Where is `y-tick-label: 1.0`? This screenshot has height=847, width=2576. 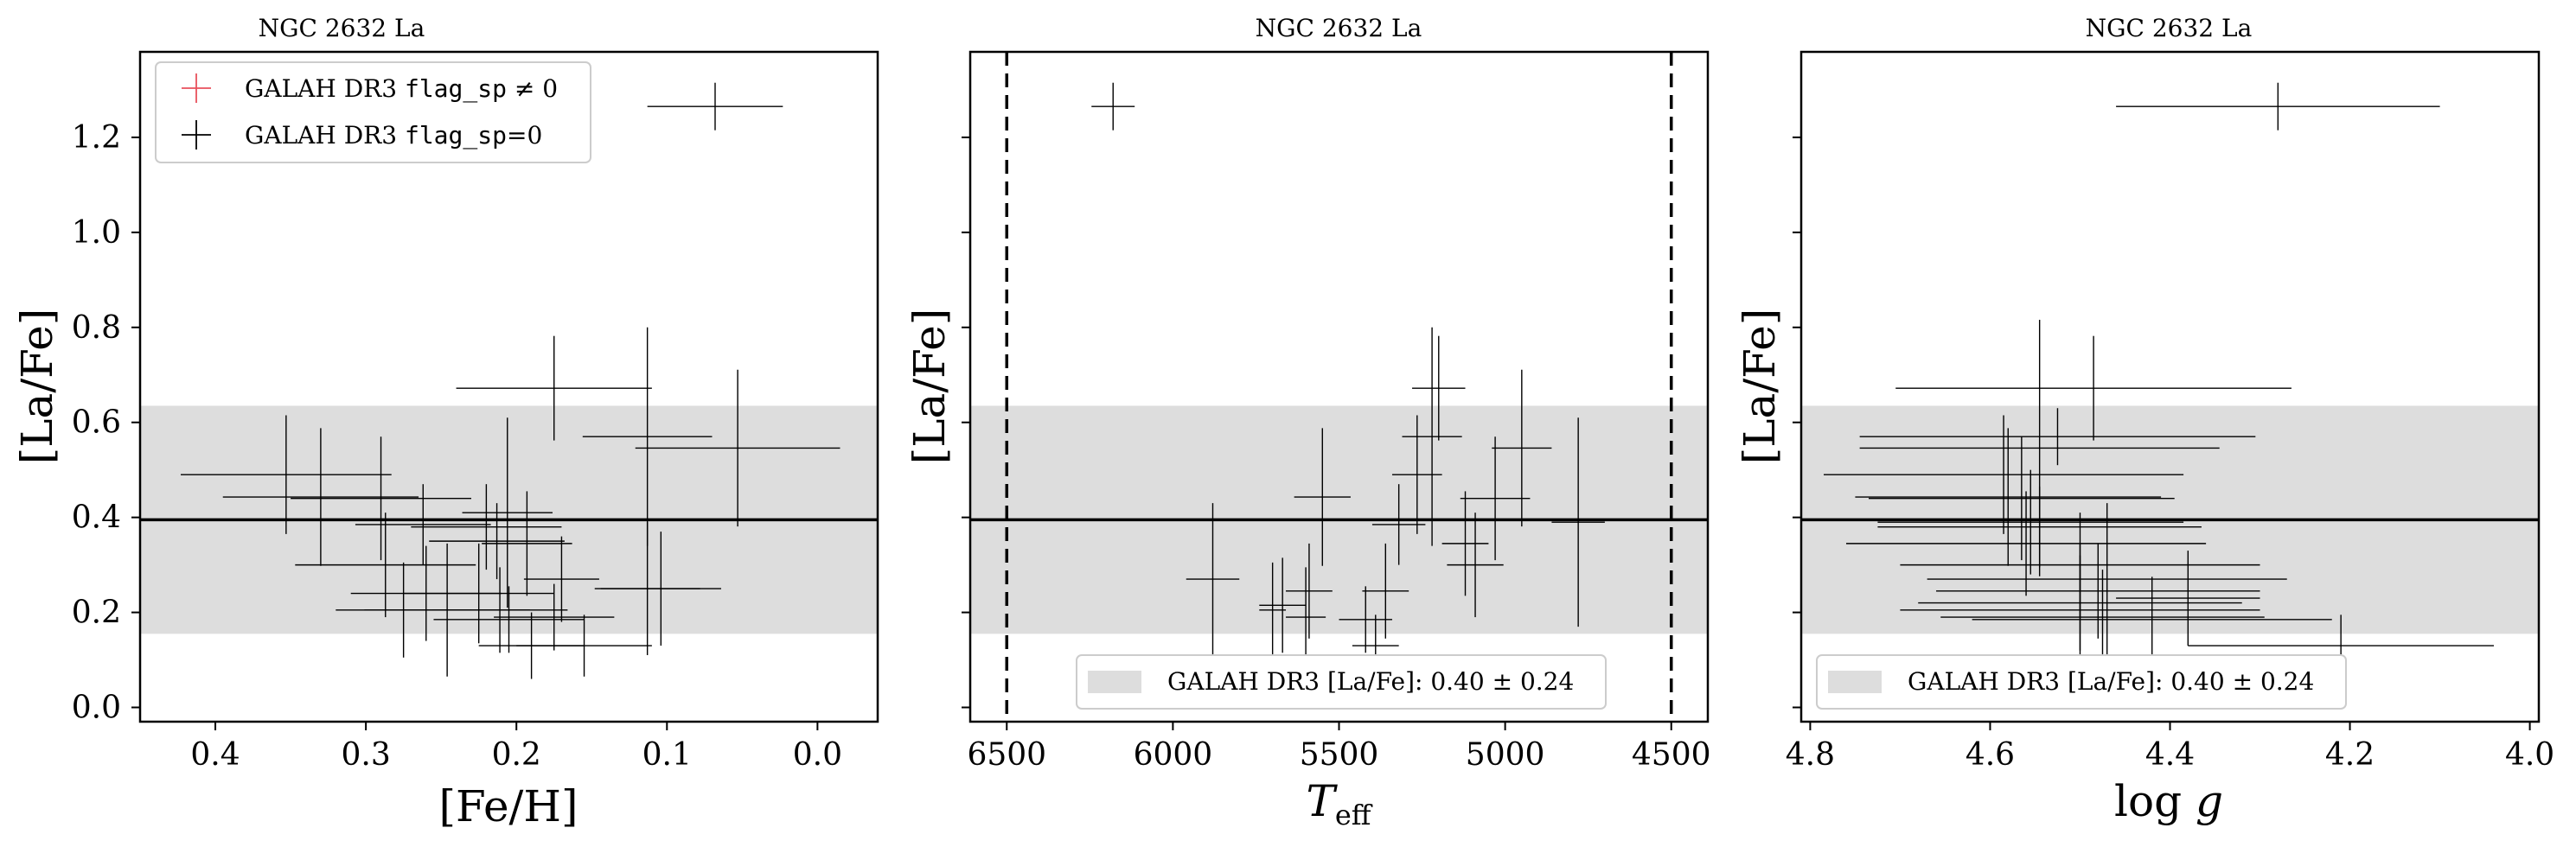 y-tick-label: 1.0 is located at coordinates (97, 233).